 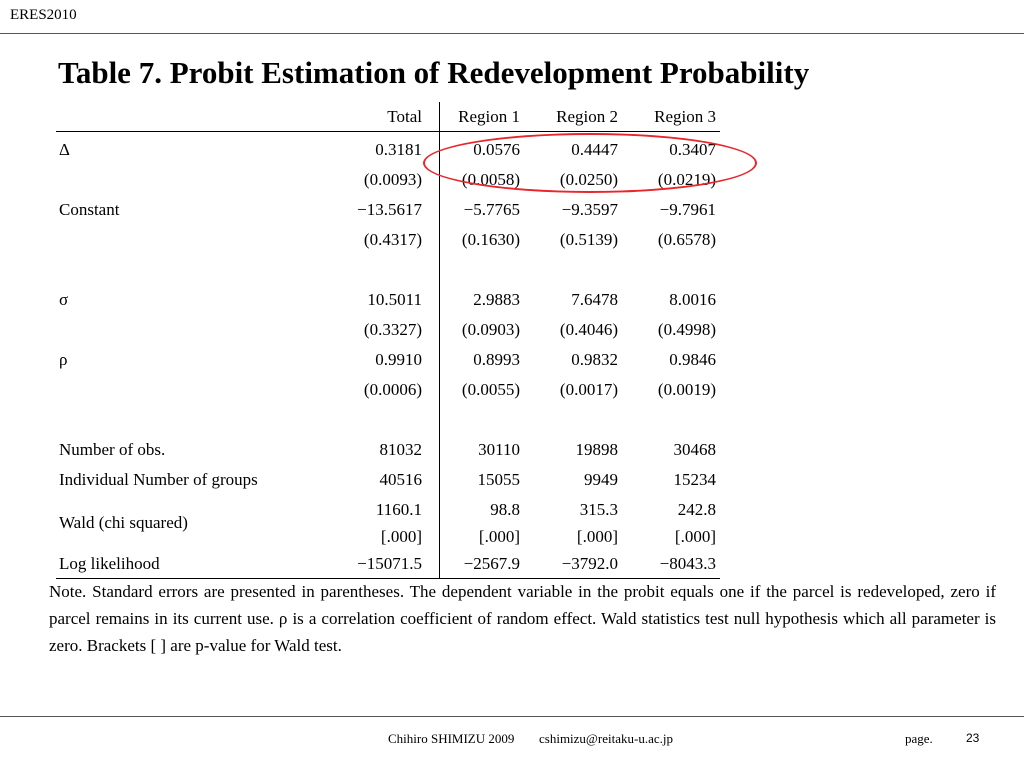 What do you see at coordinates (696, 509) in the screenshot?
I see `table-cell: 242.8` at bounding box center [696, 509].